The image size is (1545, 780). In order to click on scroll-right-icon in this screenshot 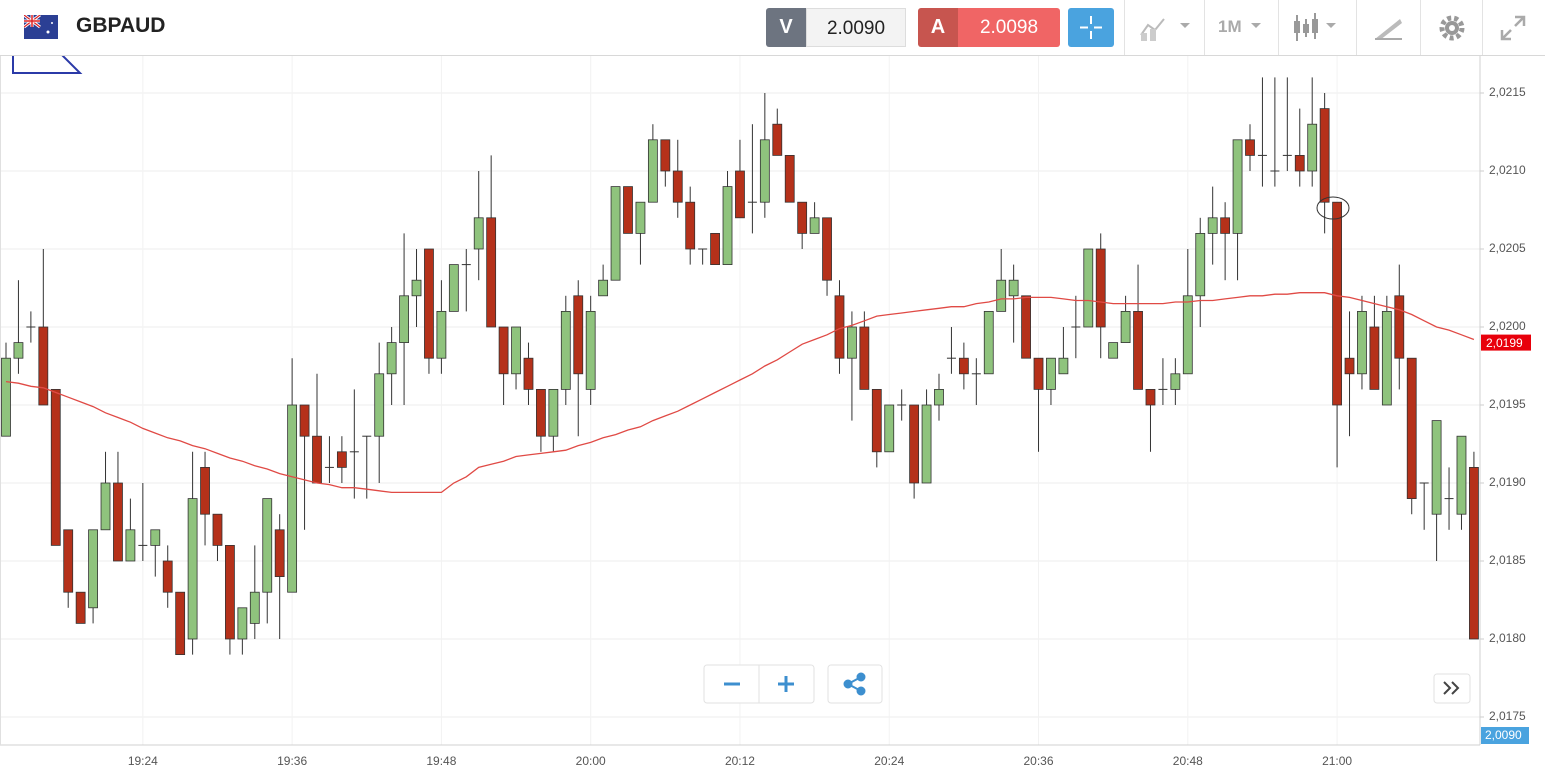, I will do `click(1451, 688)`.